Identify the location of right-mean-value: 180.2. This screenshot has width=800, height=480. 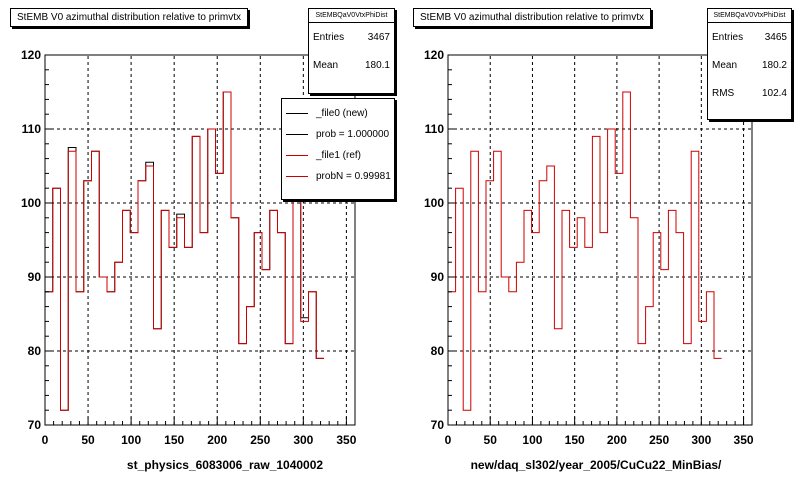
(774, 65).